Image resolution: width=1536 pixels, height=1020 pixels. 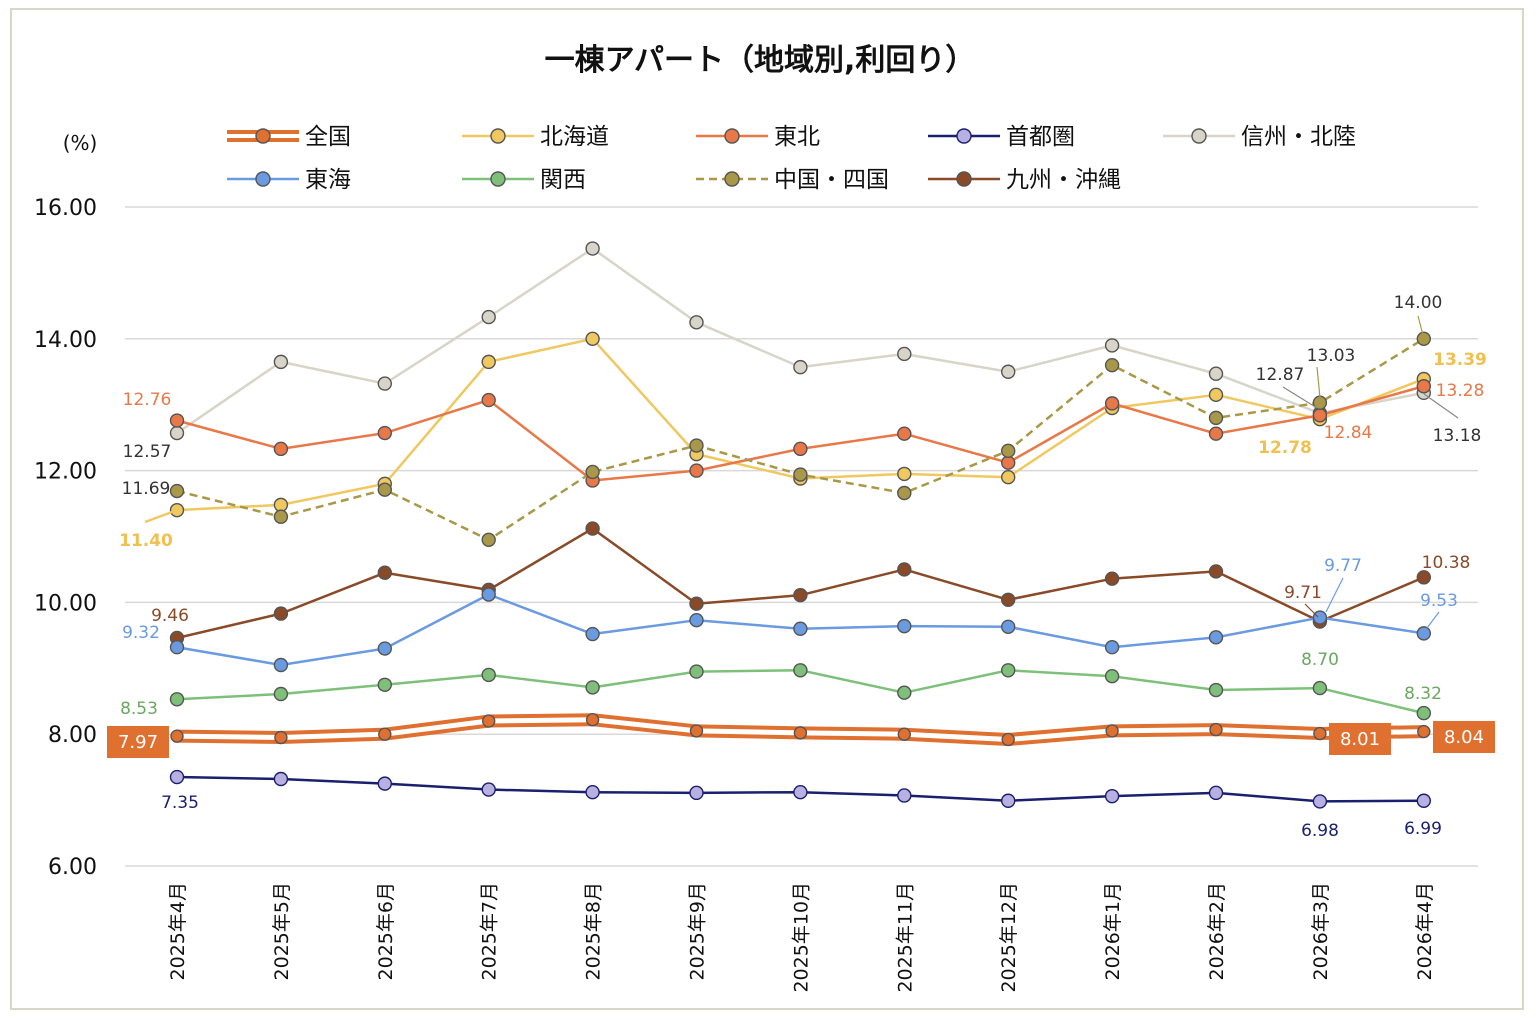 I want to click on data-label: 9.71, so click(x=1303, y=593).